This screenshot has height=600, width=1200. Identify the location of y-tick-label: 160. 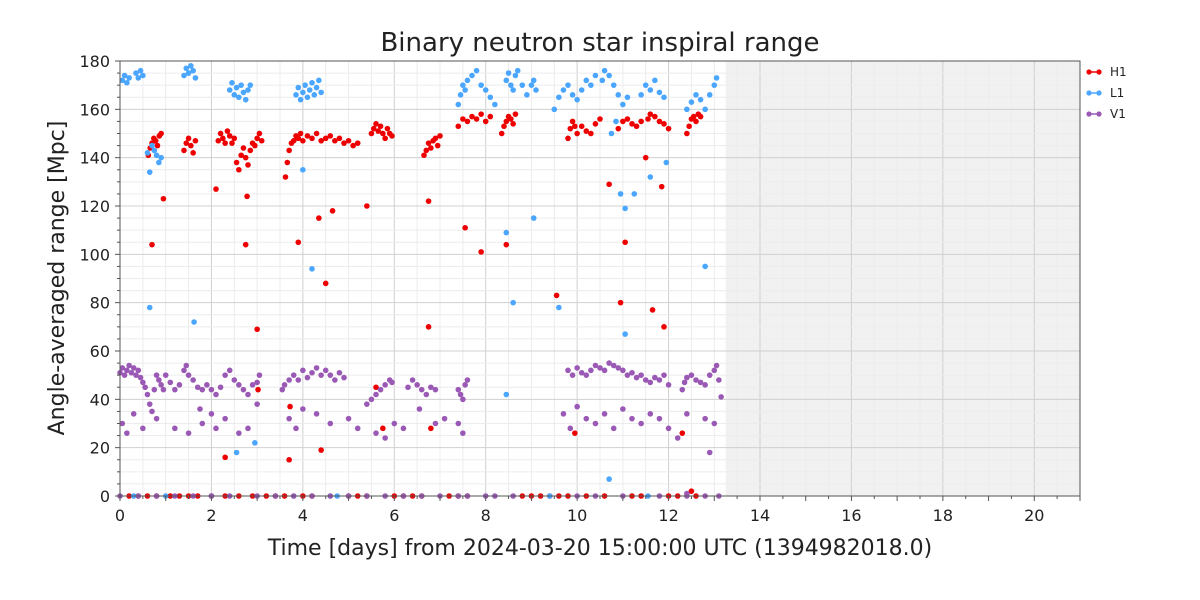
(94, 109).